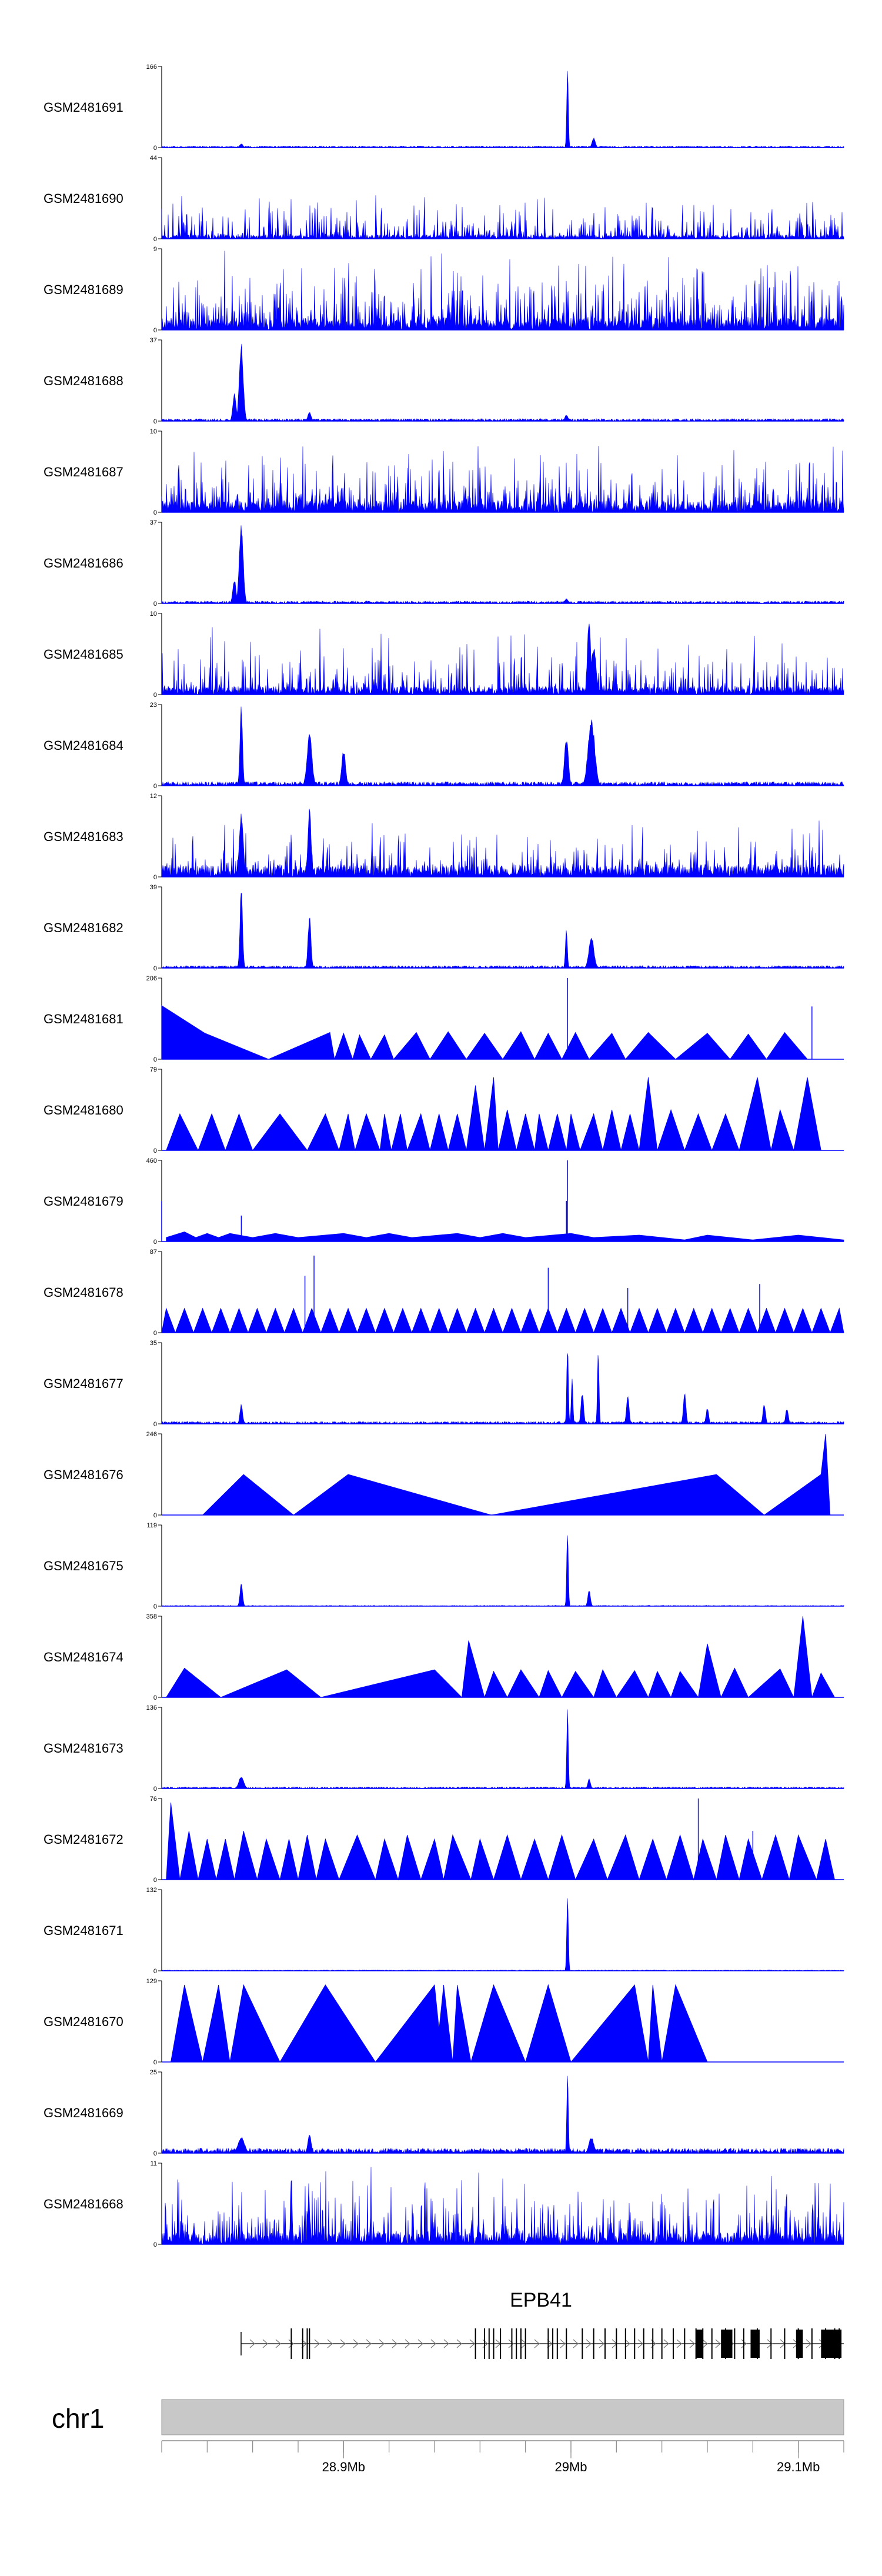 Image resolution: width=882 pixels, height=2576 pixels. Describe the element at coordinates (154, 2163) in the screenshot. I see `y-max-label: 11` at that location.